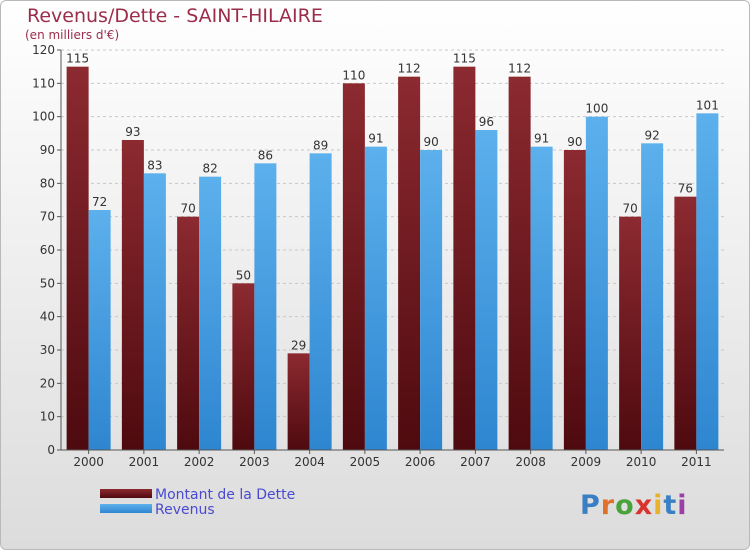 The height and width of the screenshot is (550, 750). I want to click on y-tick-label: 60, so click(47, 250).